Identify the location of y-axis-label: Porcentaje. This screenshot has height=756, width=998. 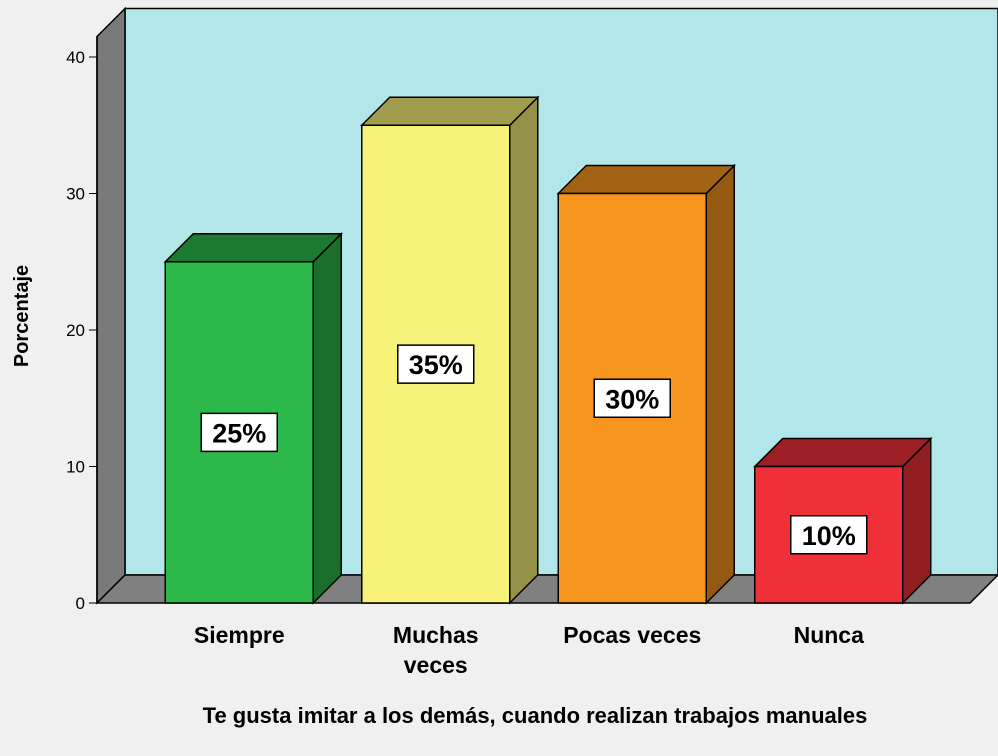
(22, 316).